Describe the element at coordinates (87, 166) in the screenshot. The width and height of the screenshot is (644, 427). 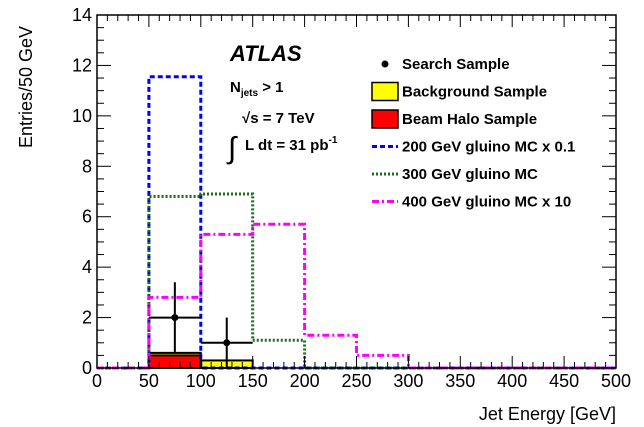
I see `y-tick-label: 8` at that location.